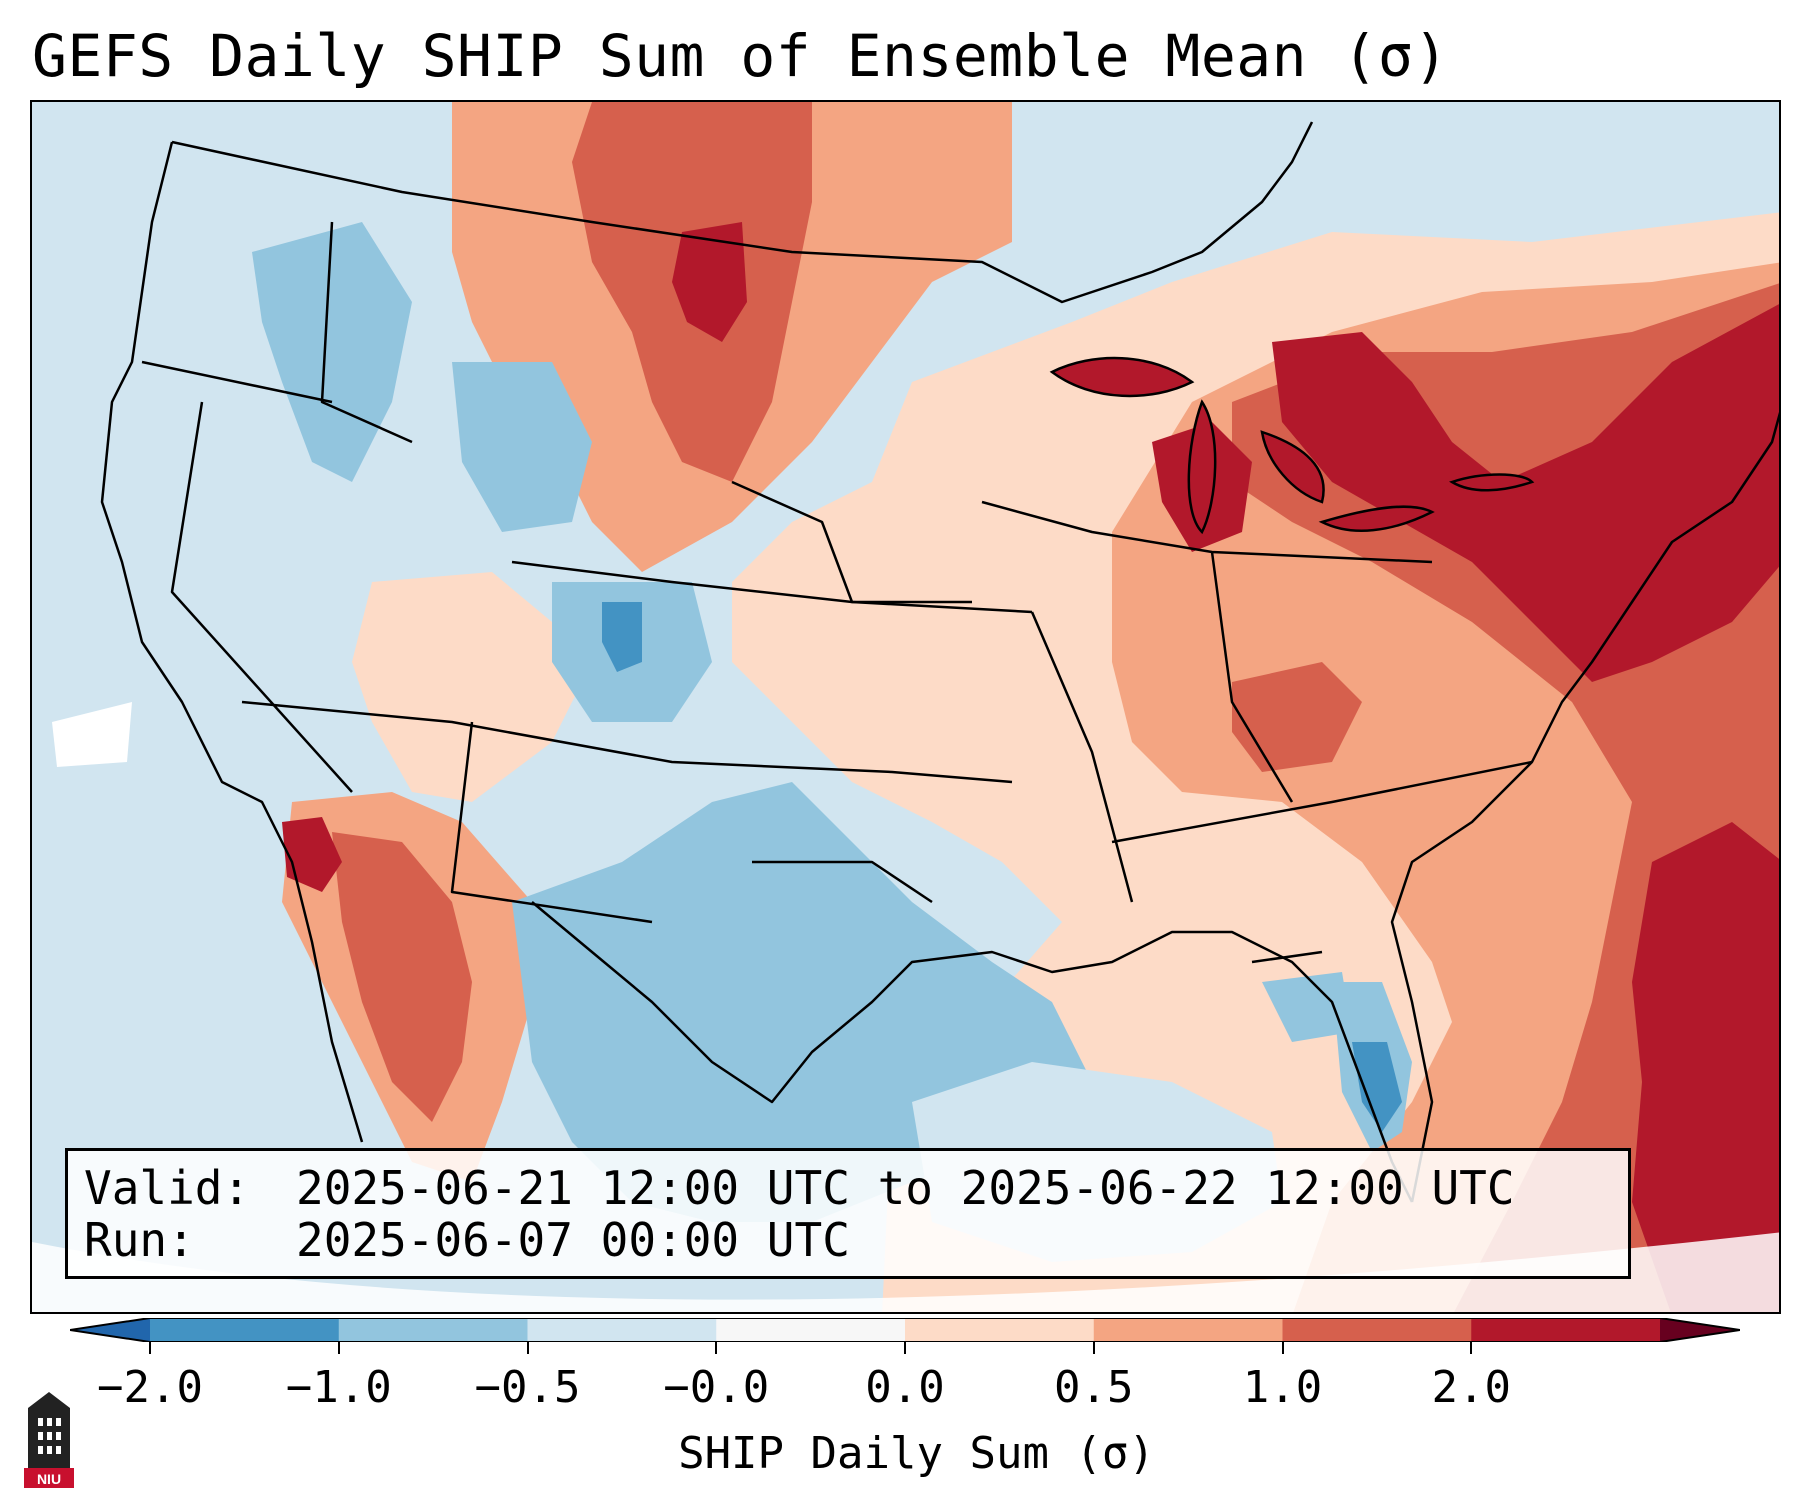 This screenshot has height=1506, width=1803. I want to click on colorbar-tick-label: 2.0, so click(1471, 1387).